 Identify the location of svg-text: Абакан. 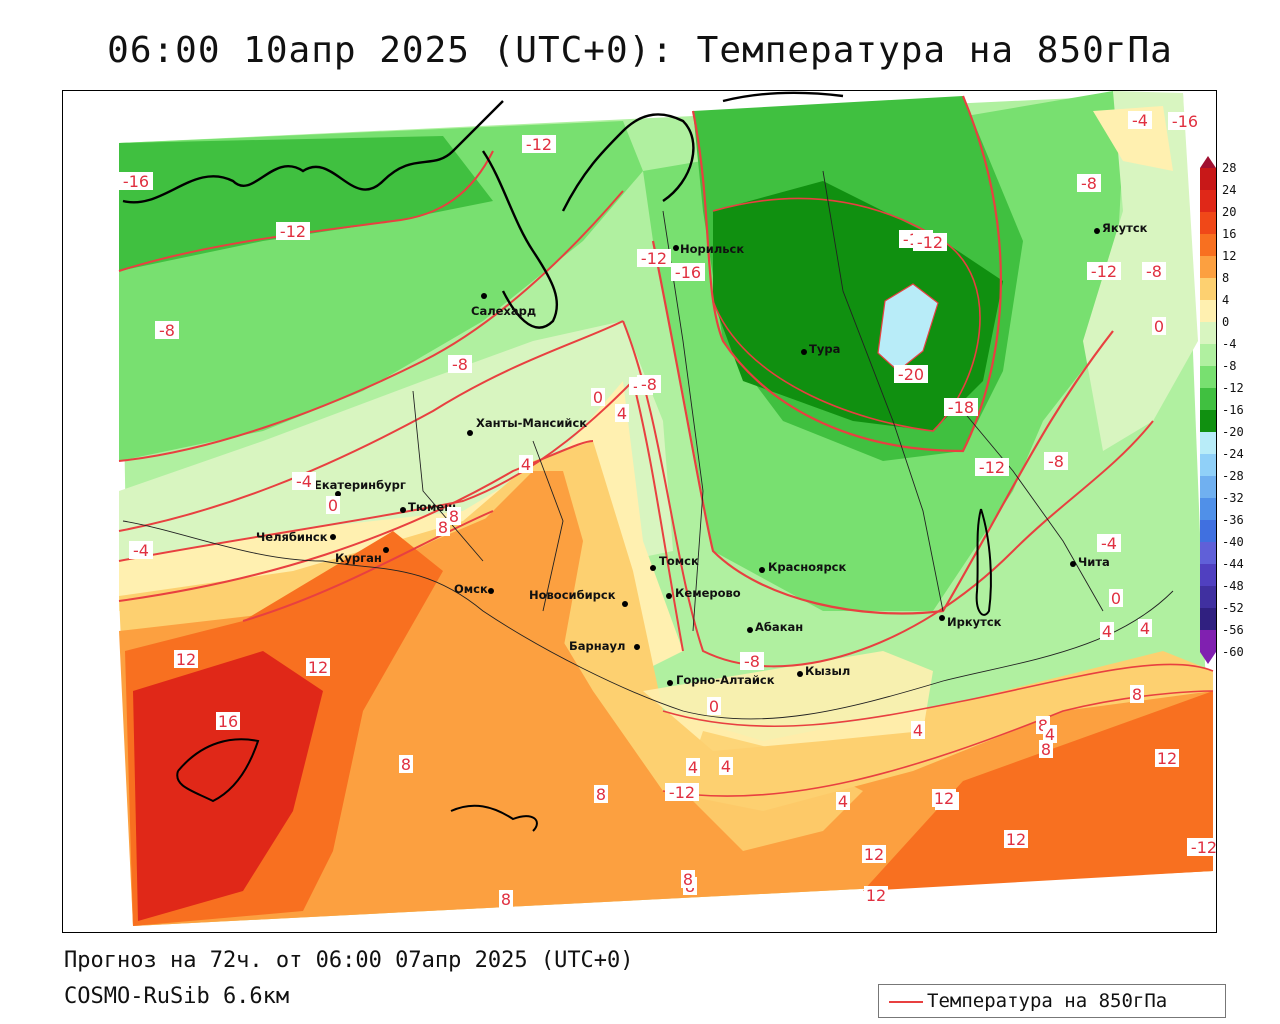
(779, 627).